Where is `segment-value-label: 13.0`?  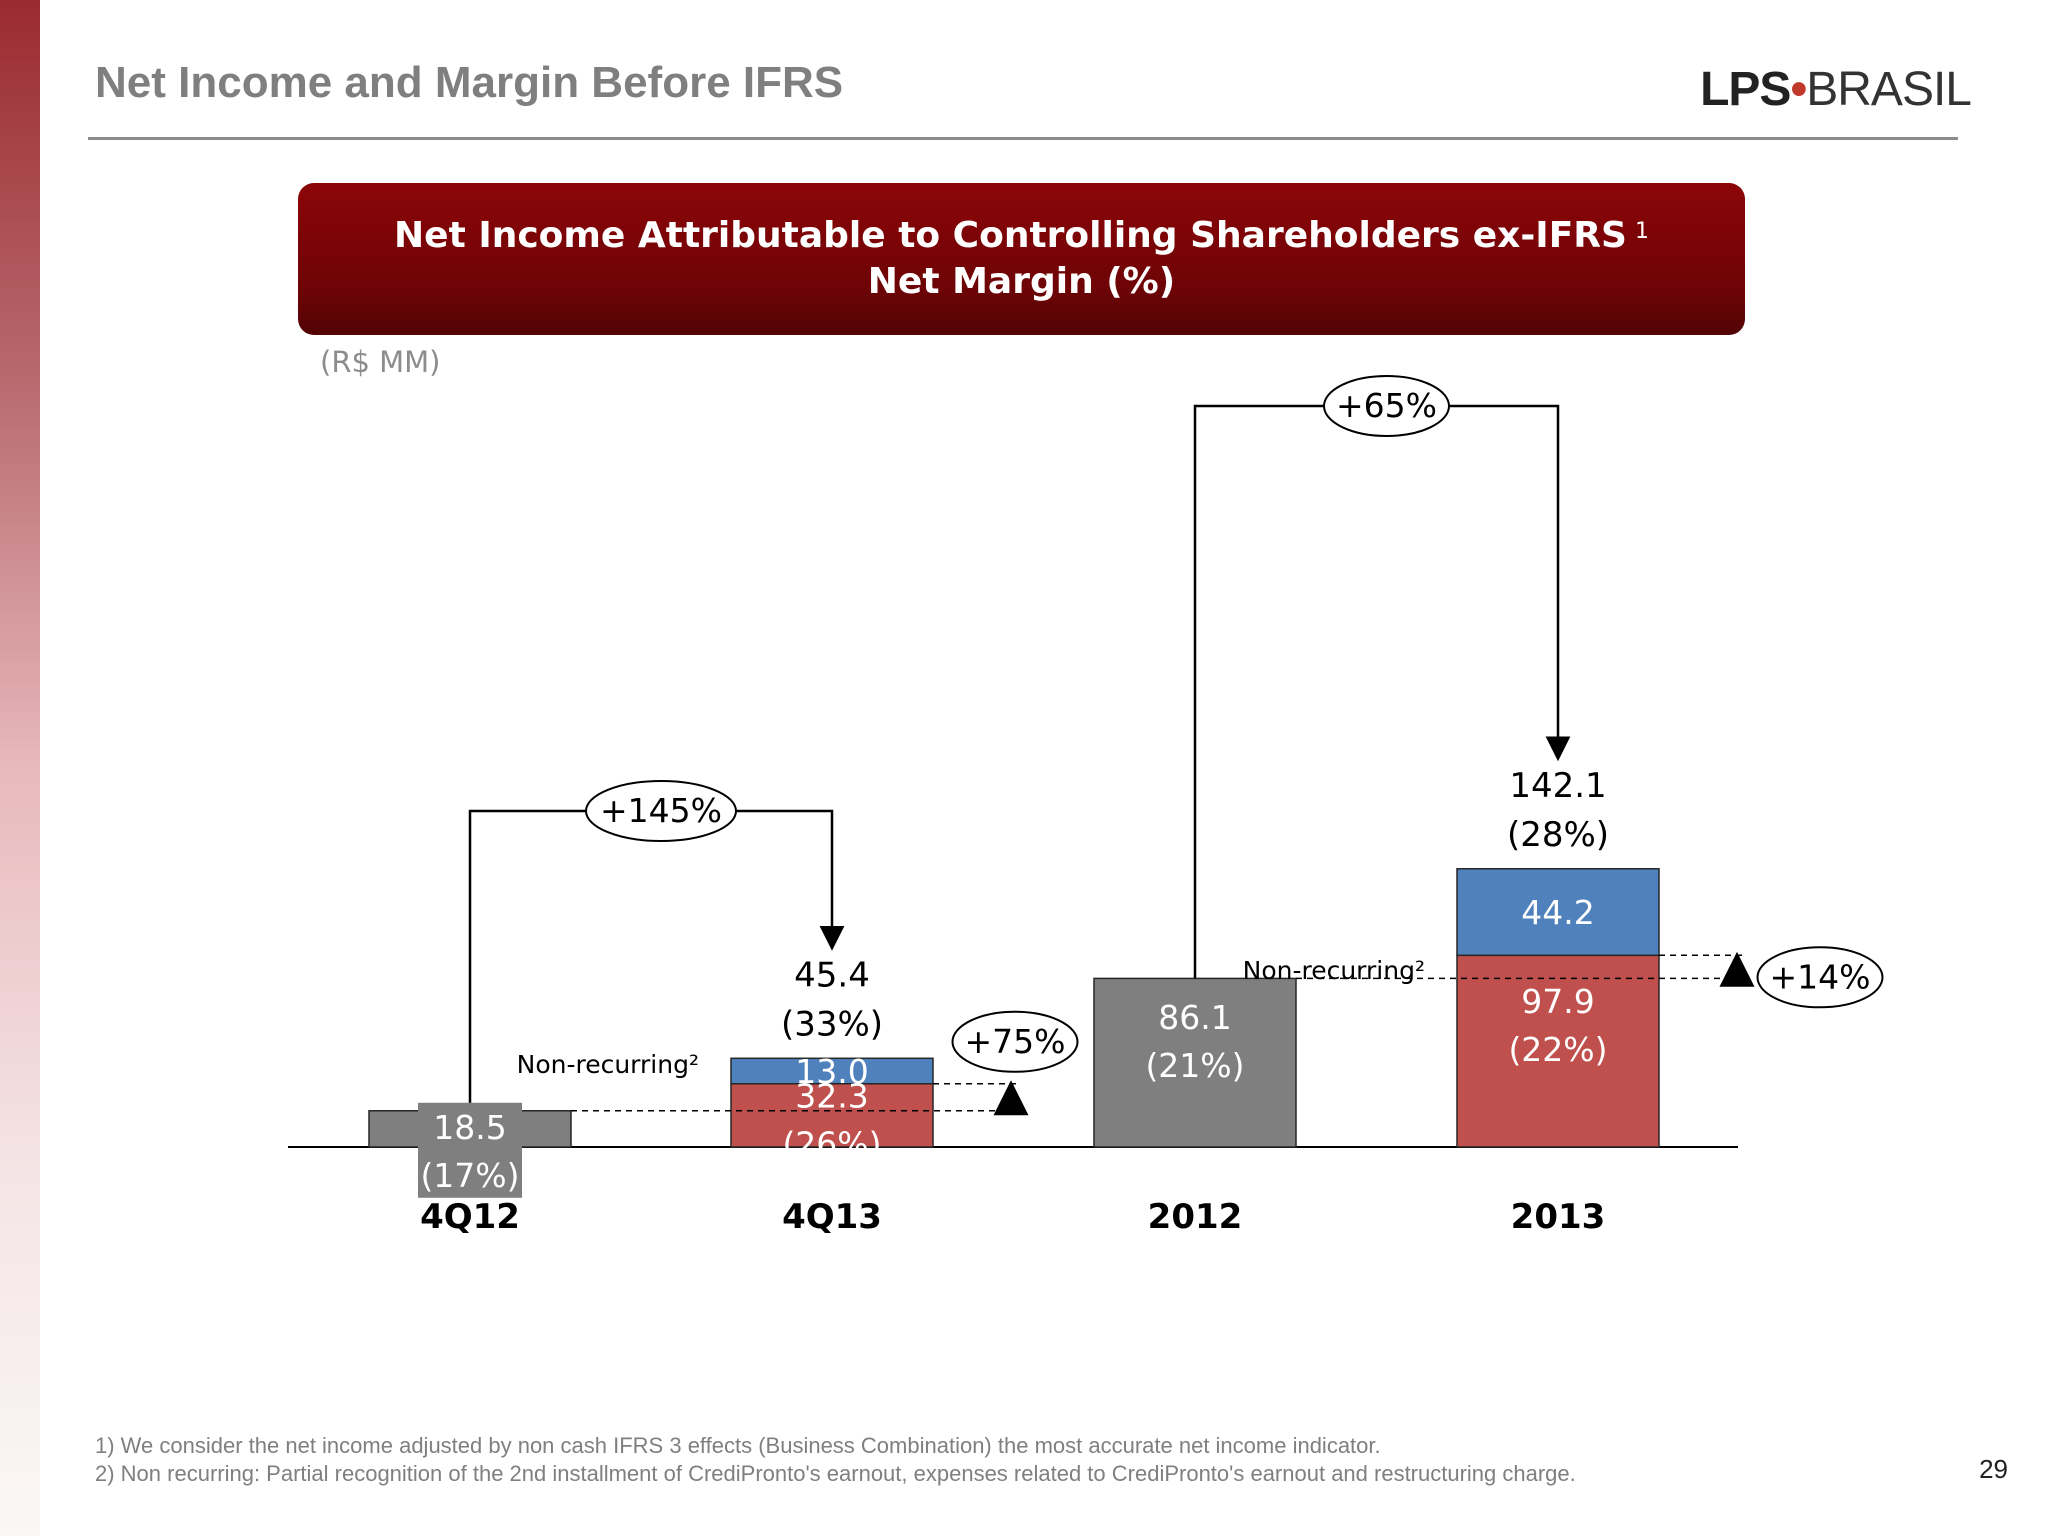
segment-value-label: 13.0 is located at coordinates (831, 1071).